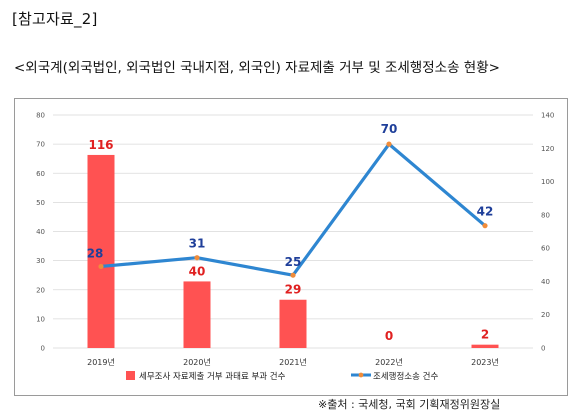  What do you see at coordinates (485, 362) in the screenshot?
I see `category-tick-label: 2023년` at bounding box center [485, 362].